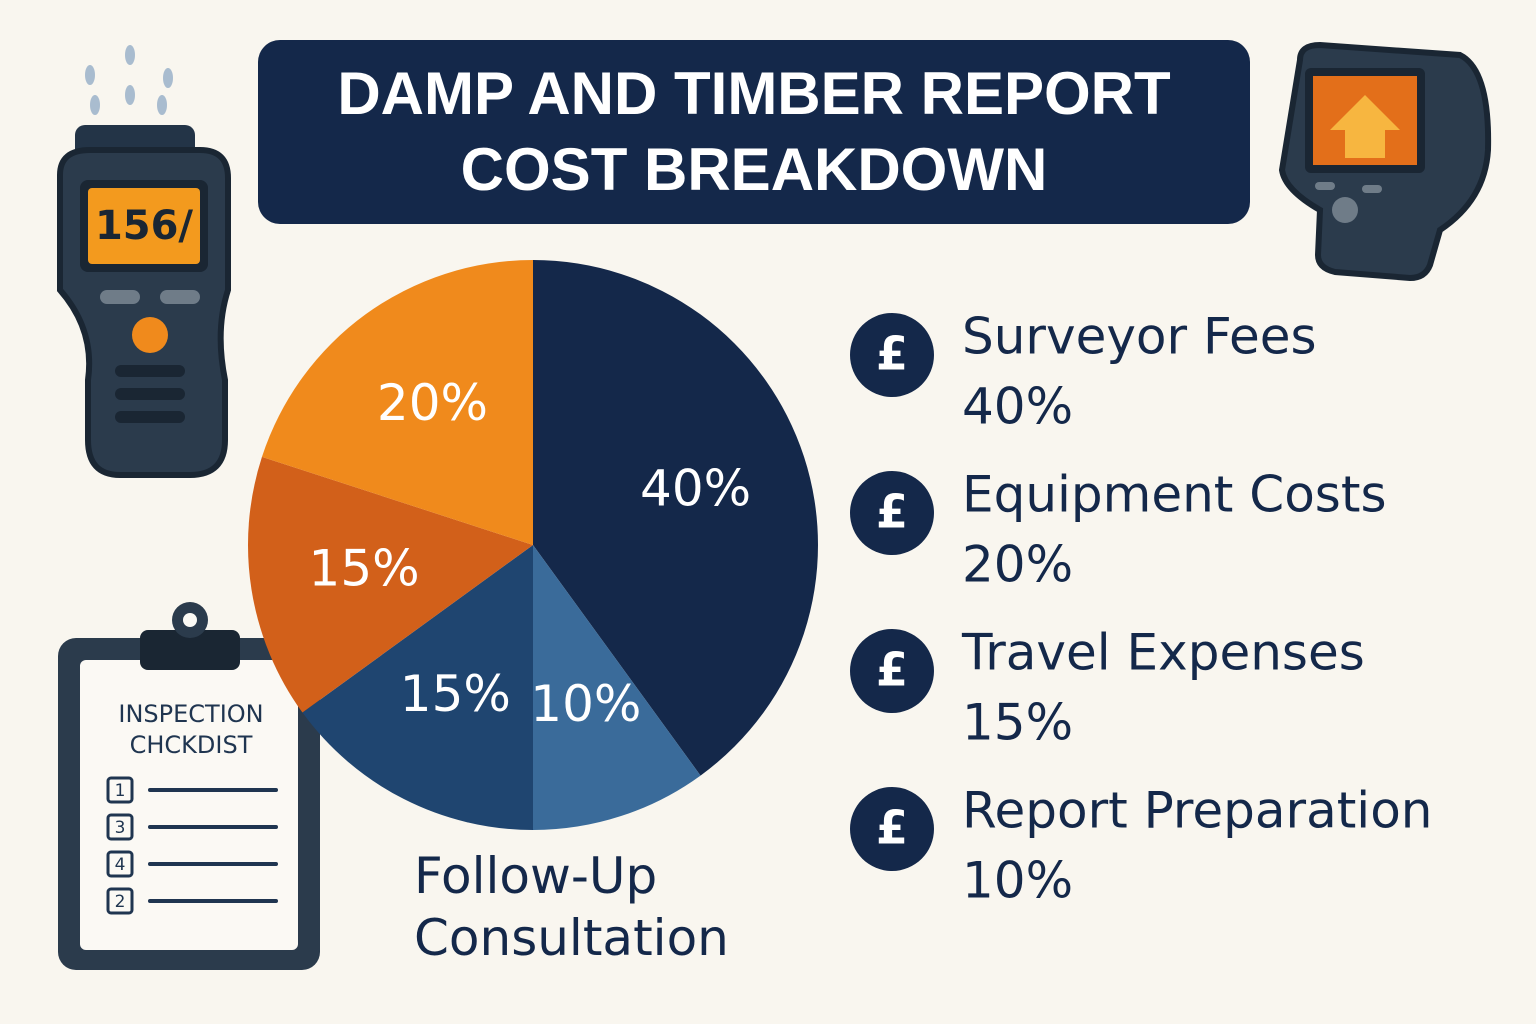 This screenshot has height=1024, width=1536. What do you see at coordinates (189, 786) in the screenshot?
I see `clipboard-icon: INSPECTION CHCKDIST 1 3 4 2` at bounding box center [189, 786].